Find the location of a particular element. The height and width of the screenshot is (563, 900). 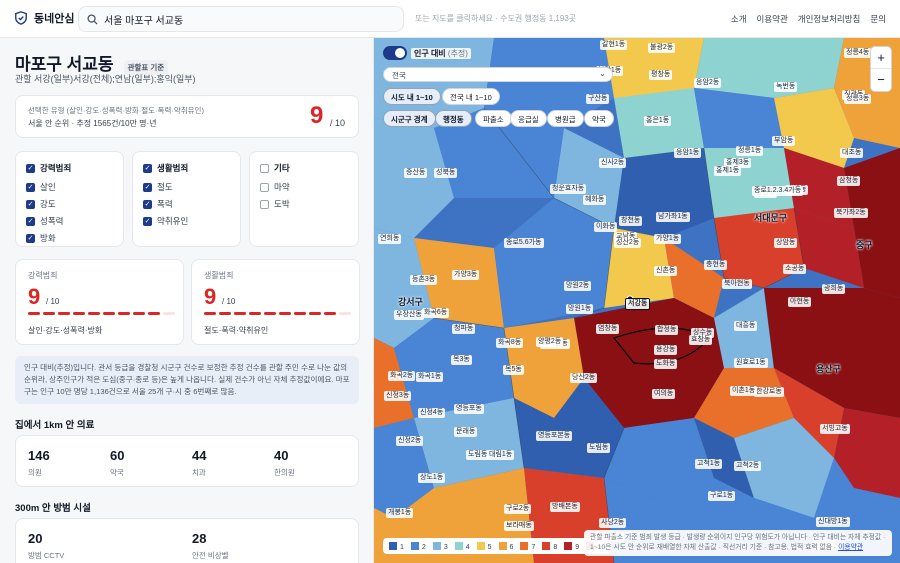

district-label: 서강동 is located at coordinates (637, 304).